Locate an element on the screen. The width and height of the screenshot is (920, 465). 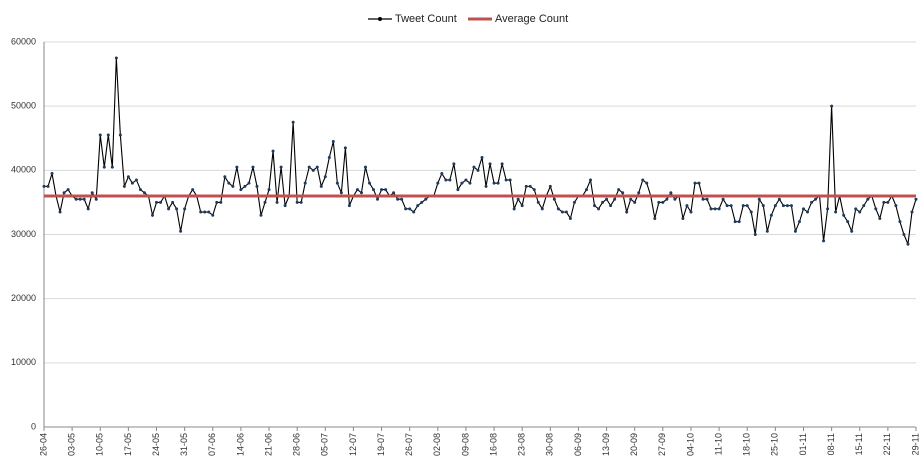
x-tick-label: 15-11 is located at coordinates (859, 444).